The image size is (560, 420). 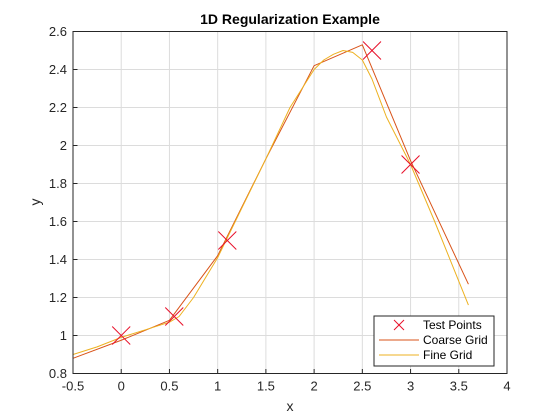 I want to click on legend-label: Fine Grid, so click(x=447, y=355).